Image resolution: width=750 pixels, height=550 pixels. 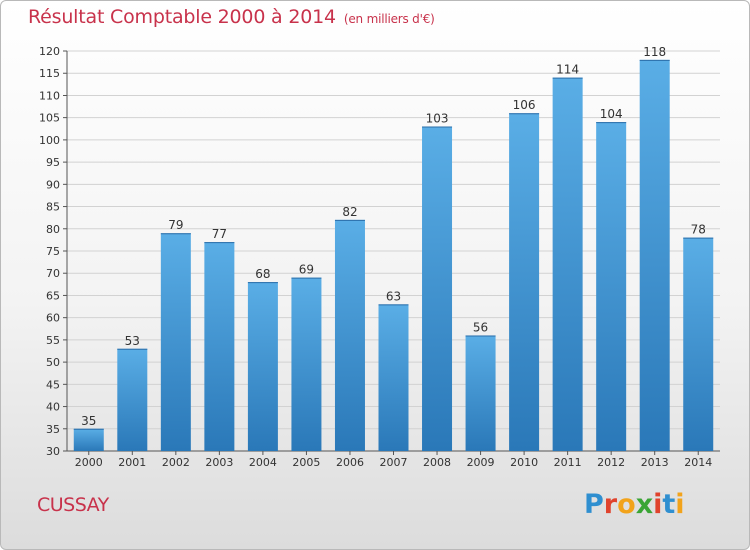 What do you see at coordinates (132, 462) in the screenshot?
I see `x-tick-label: 2001` at bounding box center [132, 462].